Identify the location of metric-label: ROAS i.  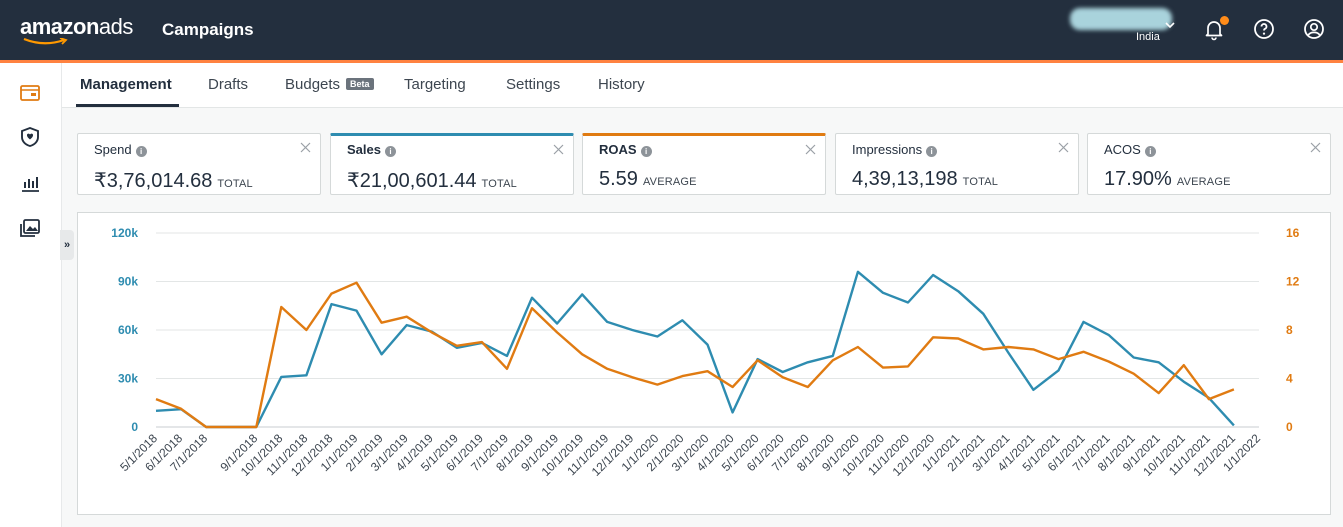
(625, 149).